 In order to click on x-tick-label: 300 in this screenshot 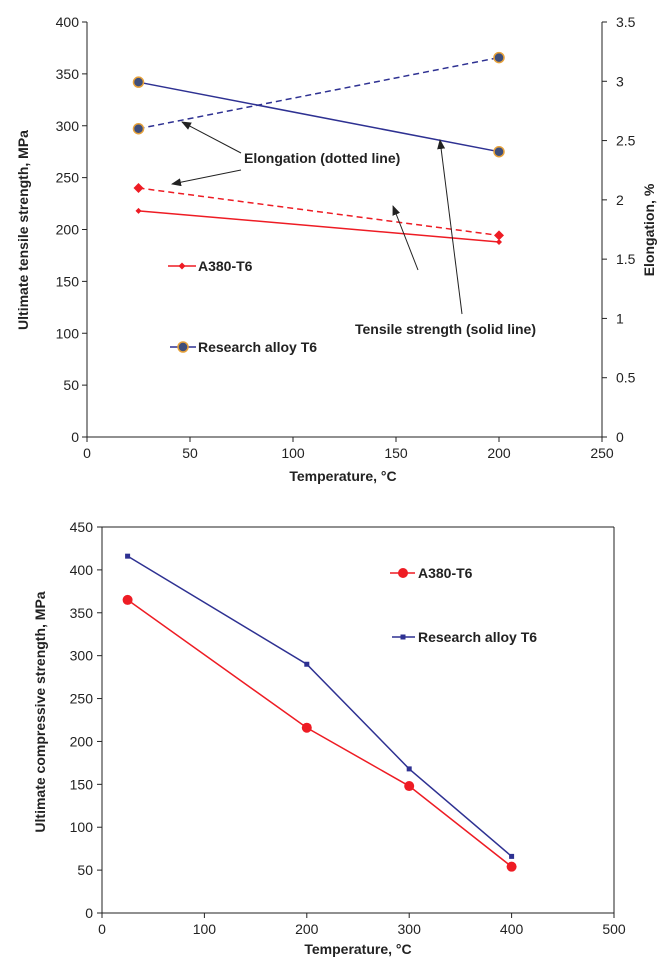, I will do `click(410, 929)`.